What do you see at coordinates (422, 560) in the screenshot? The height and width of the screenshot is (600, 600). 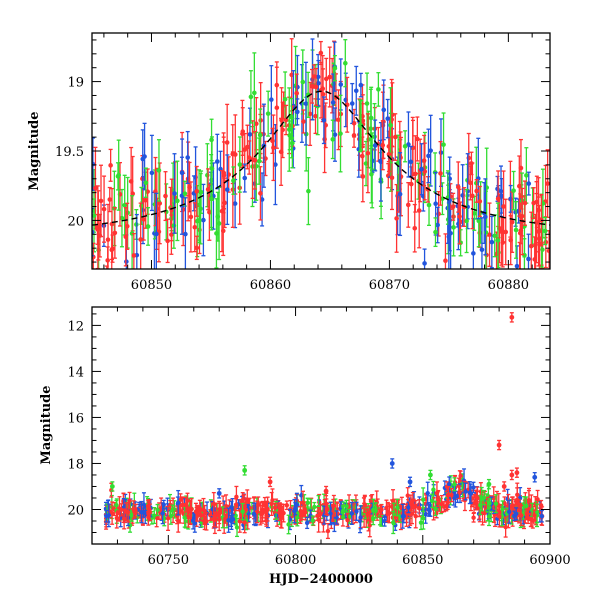 I see `x-tick-label: 60850` at bounding box center [422, 560].